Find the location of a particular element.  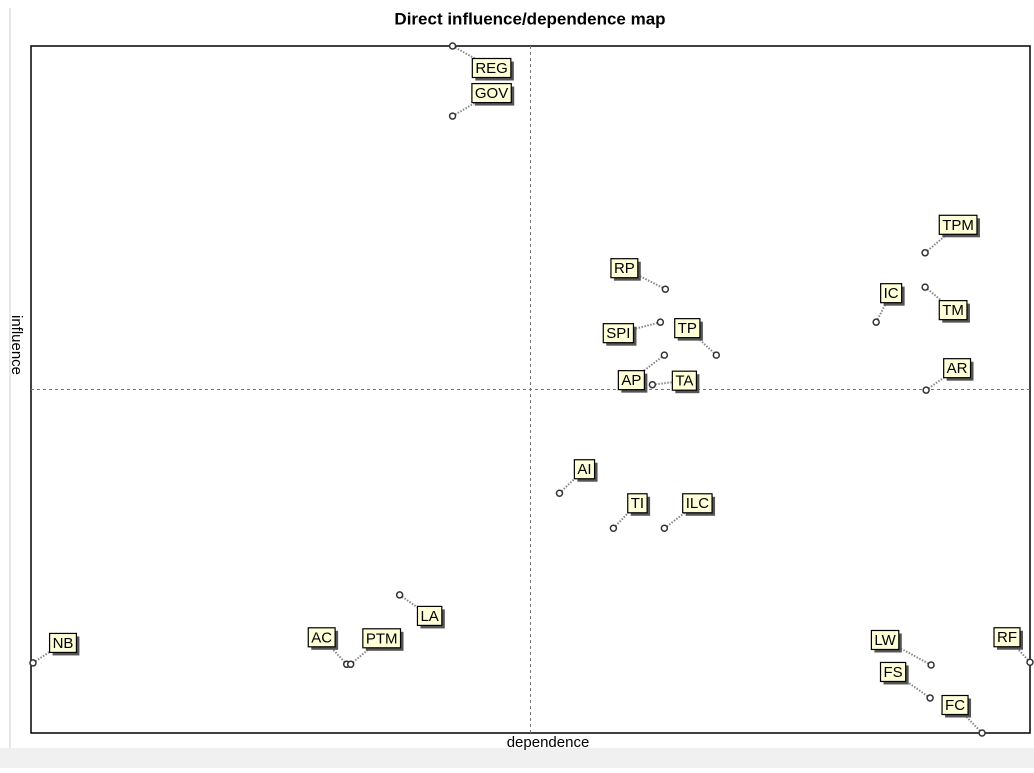

point-label: PTM is located at coordinates (382, 638).